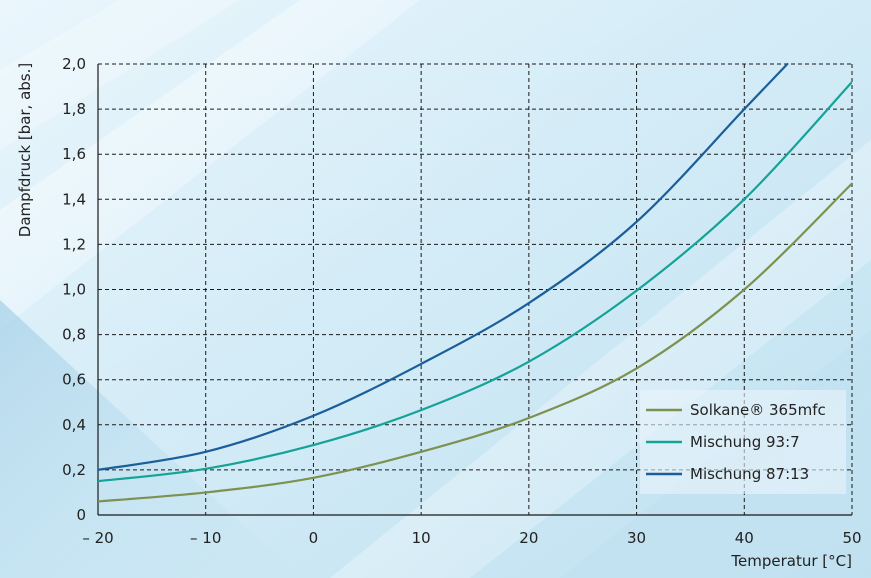  What do you see at coordinates (851, 538) in the screenshot?
I see `x-tick-label: 50` at bounding box center [851, 538].